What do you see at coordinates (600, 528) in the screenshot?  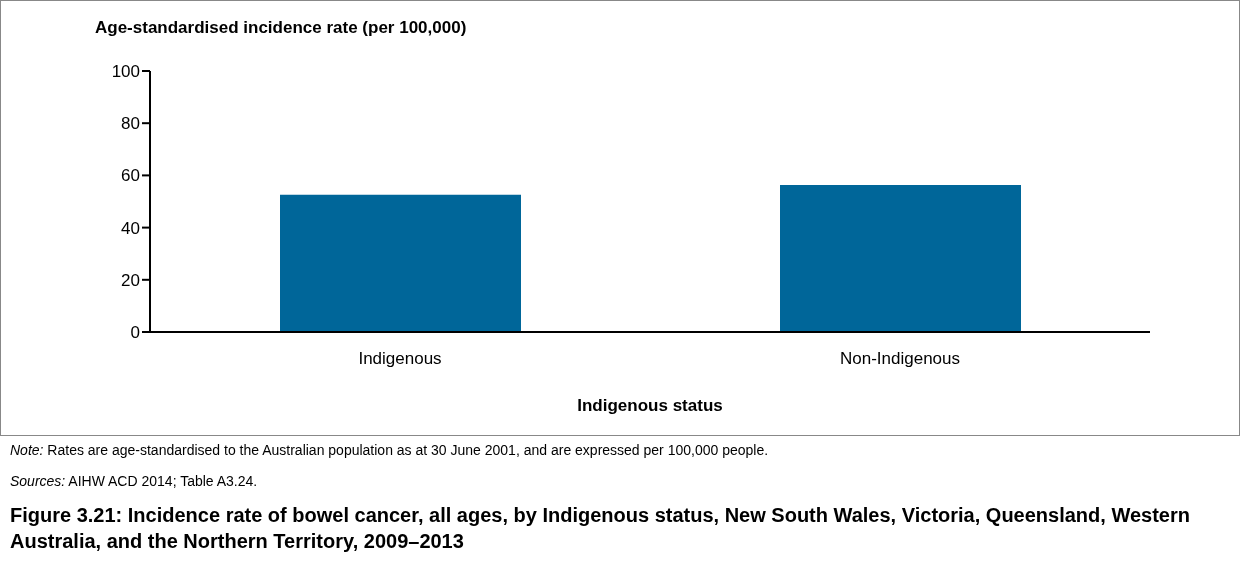 I see `text: Figure 3.21: Incidence rate of bowel cancer, all ages, by Indigenous status, New South Wales, Victoria, Queensland, Western Australia, and the Northern Territory, 2009–2013` at bounding box center [600, 528].